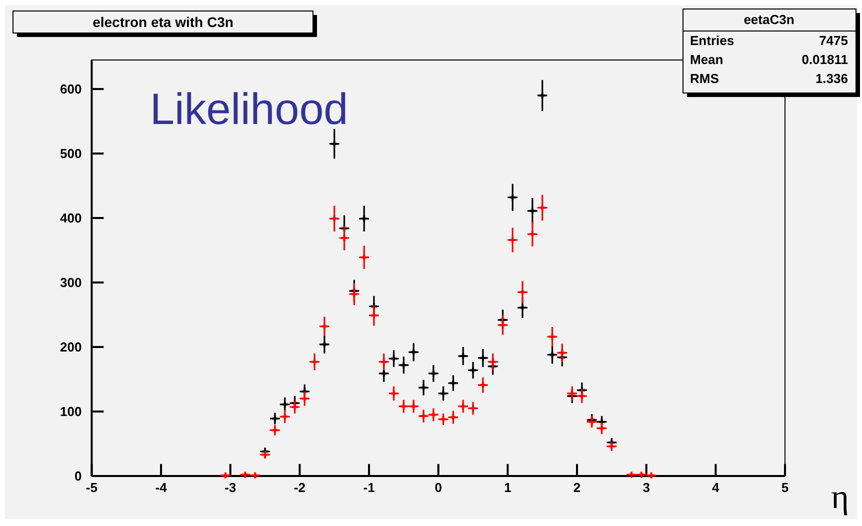 The image size is (862, 526). What do you see at coordinates (71, 89) in the screenshot?
I see `y-tick-label: 600` at bounding box center [71, 89].